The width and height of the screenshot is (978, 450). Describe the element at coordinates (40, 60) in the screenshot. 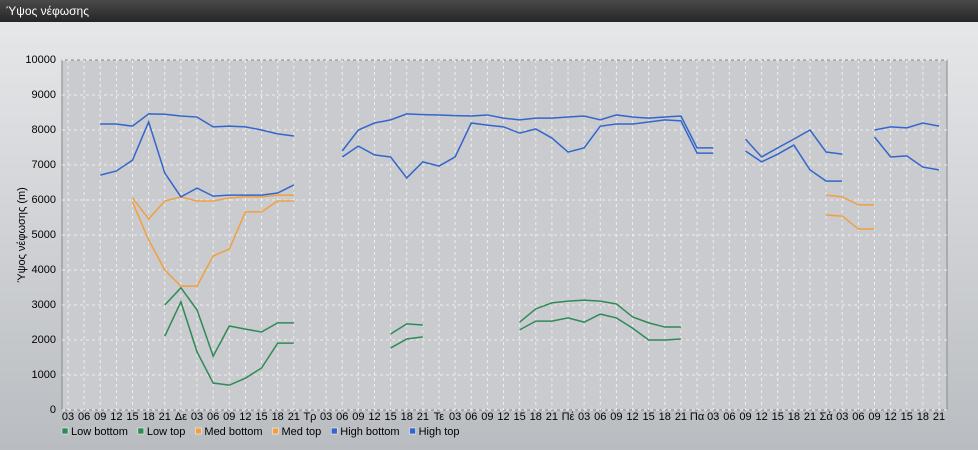

I see `y-tick-label: 10000` at that location.